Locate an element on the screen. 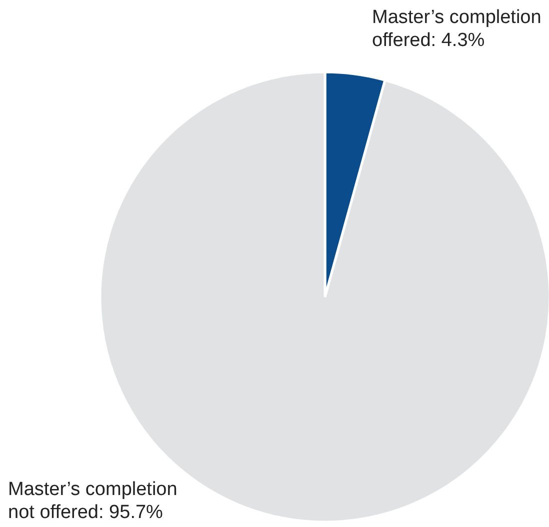  slice-label: Master’s completion not offered: 95.7% is located at coordinates (93, 501).